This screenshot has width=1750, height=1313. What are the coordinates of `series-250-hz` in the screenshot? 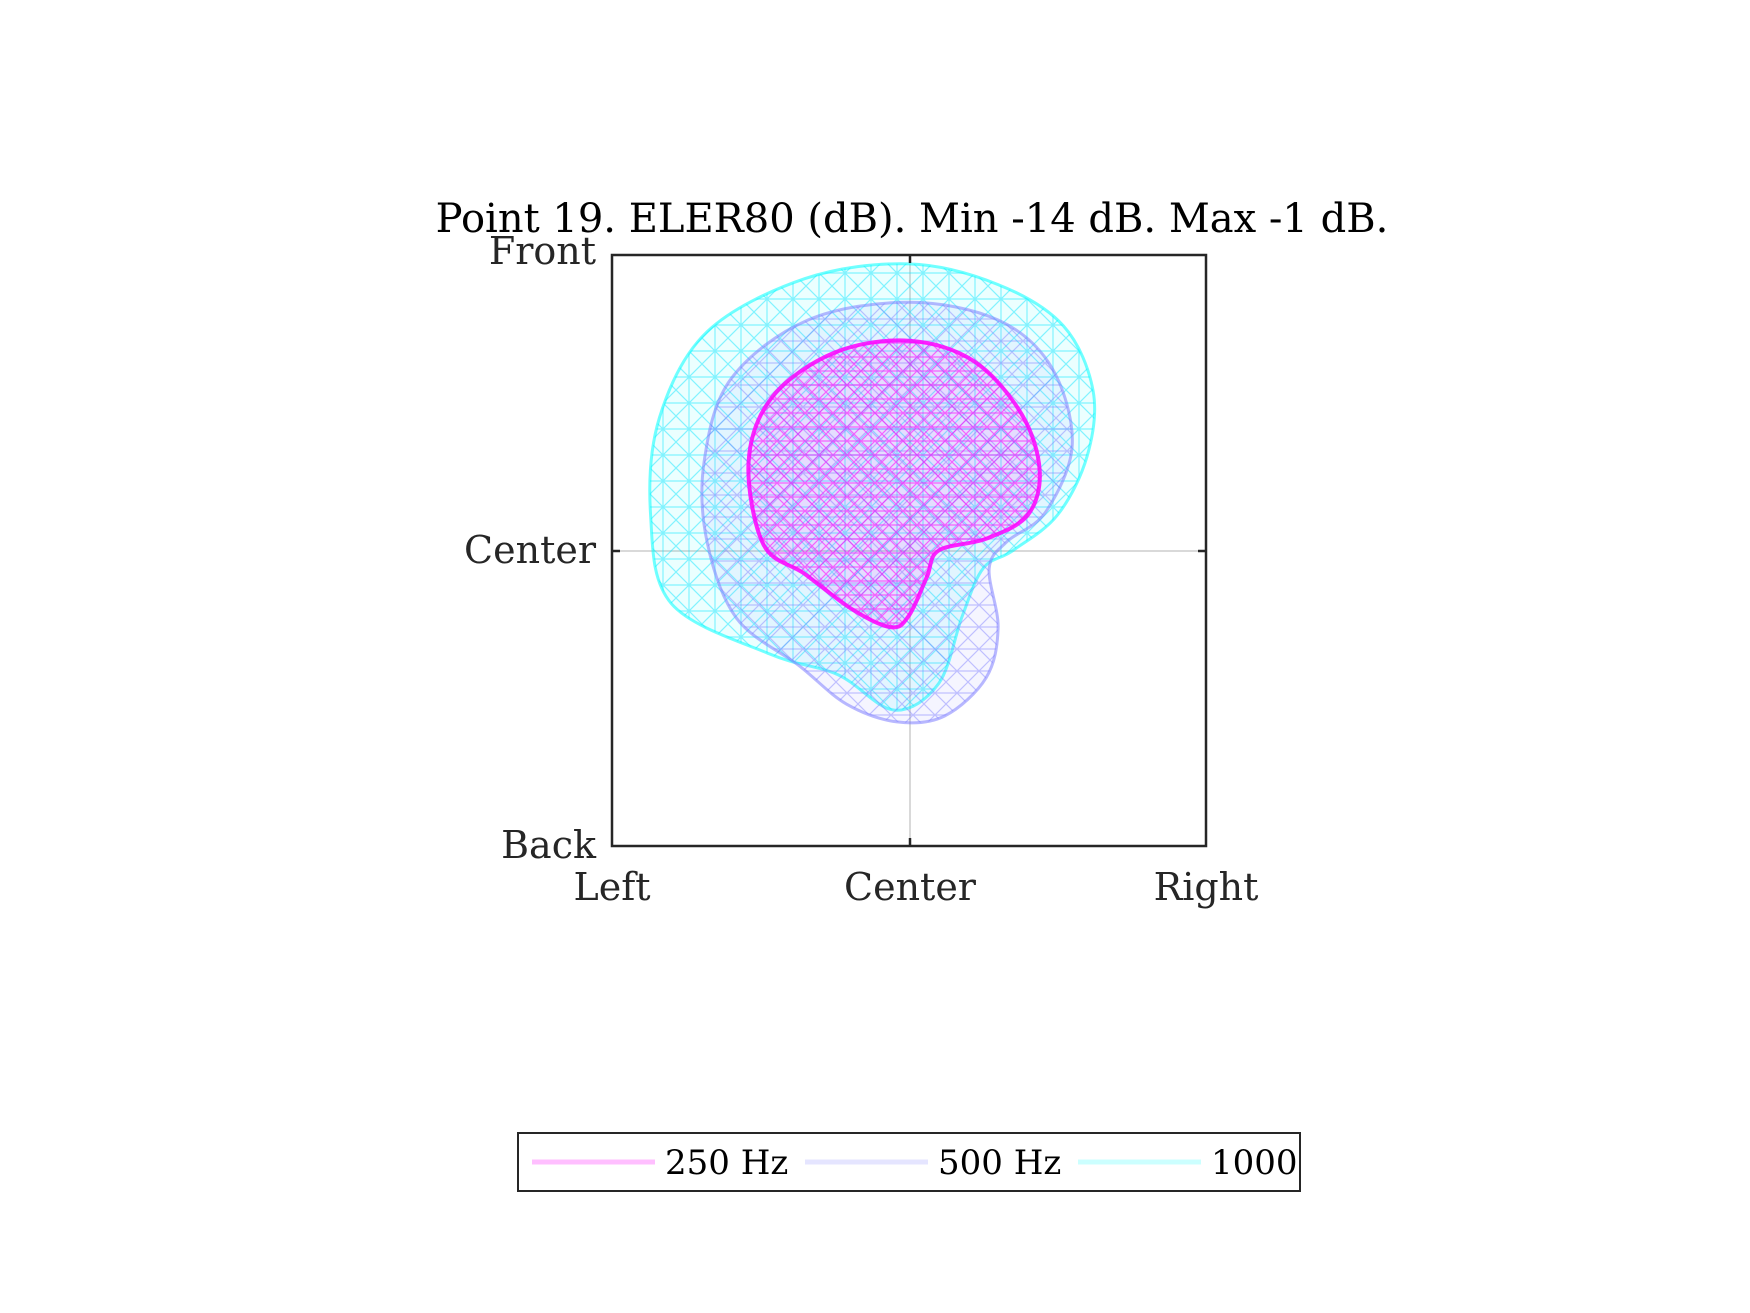 It's located at (894, 484).